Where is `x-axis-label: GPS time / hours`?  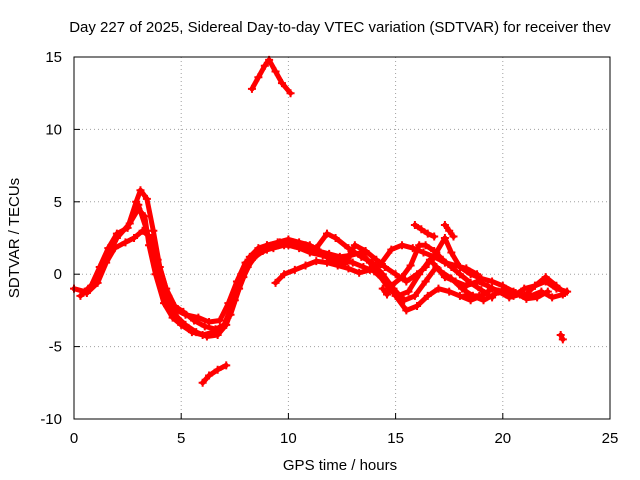
x-axis-label: GPS time / hours is located at coordinates (340, 465).